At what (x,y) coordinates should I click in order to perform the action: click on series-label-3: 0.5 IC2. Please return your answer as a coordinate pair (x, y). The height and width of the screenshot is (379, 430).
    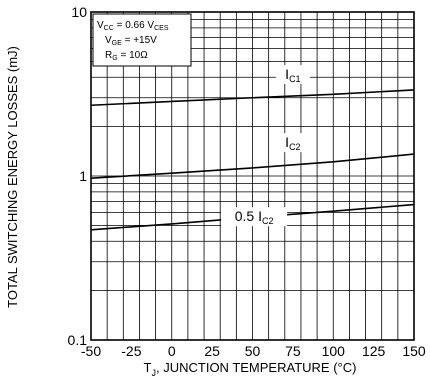
    Looking at the image, I should click on (254, 217).